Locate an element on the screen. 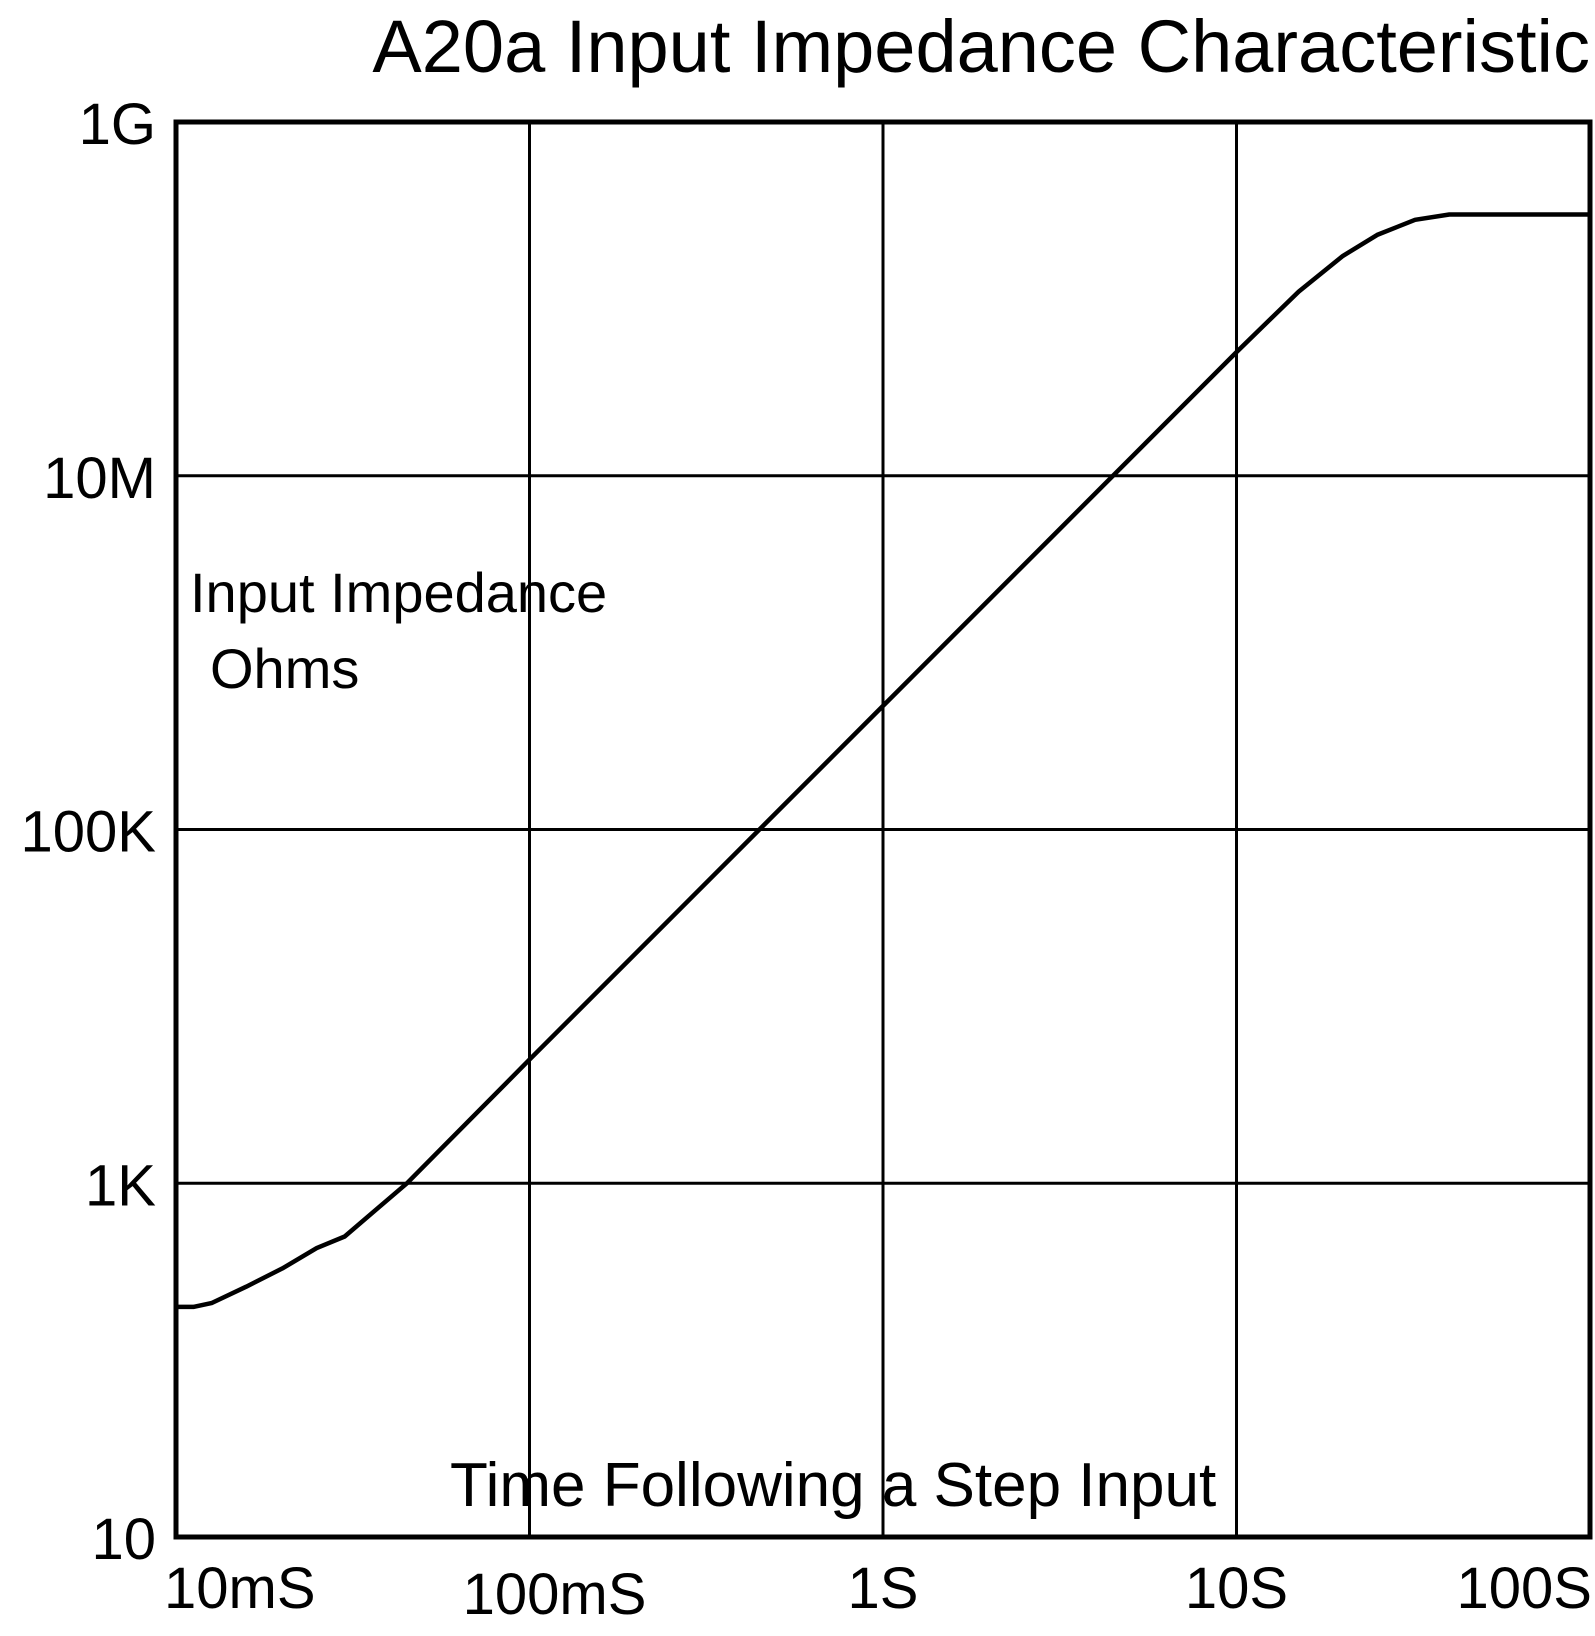 The height and width of the screenshot is (1636, 1595). x-tick-label: 100S is located at coordinates (1524, 1588).